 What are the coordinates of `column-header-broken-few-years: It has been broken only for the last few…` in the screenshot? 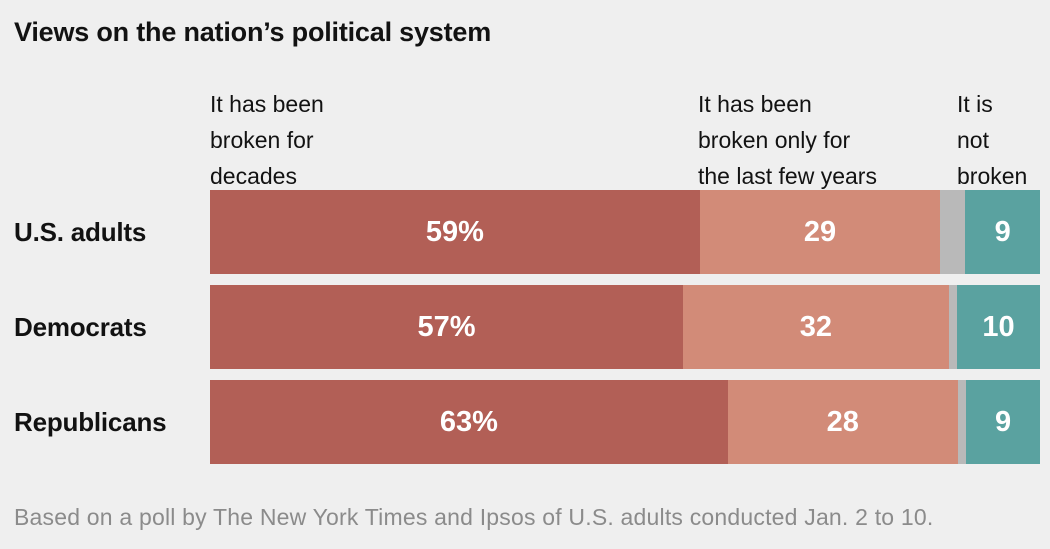 It's located at (787, 140).